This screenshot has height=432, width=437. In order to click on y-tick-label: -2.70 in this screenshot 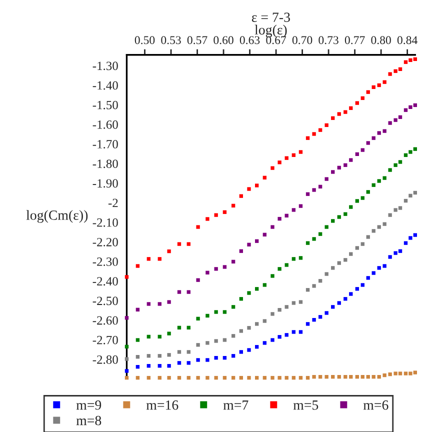, I will do `click(105, 340)`.